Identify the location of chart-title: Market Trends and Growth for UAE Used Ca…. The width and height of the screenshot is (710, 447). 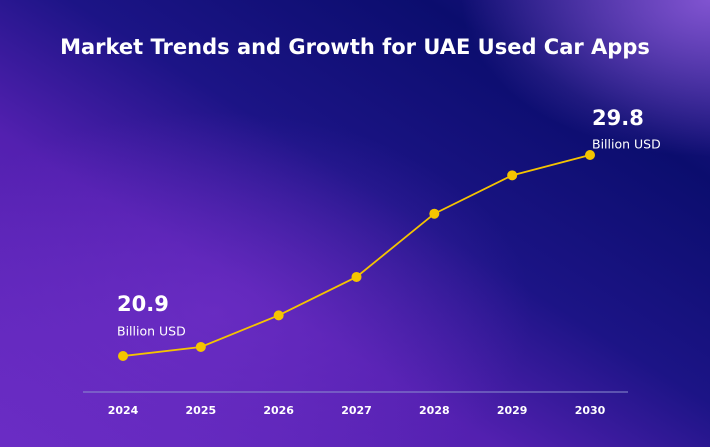
(355, 47).